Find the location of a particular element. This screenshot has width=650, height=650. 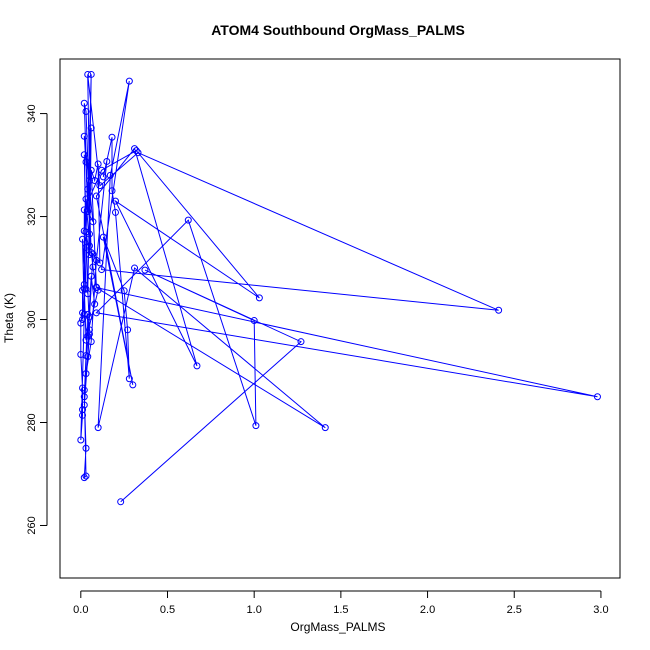

y-tick-label: 300 is located at coordinates (32, 319).